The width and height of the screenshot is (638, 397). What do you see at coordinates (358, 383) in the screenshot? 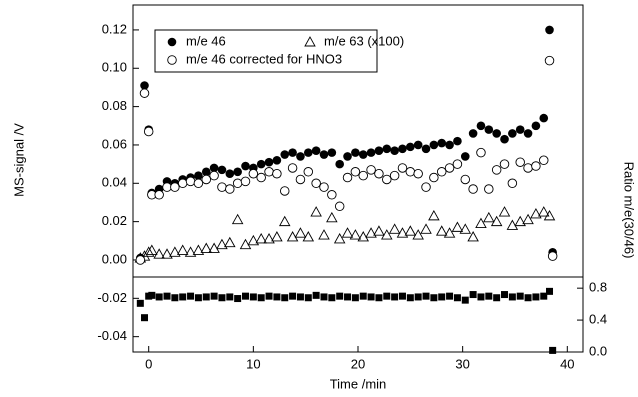
I see `x-axis-label: Time /min` at bounding box center [358, 383].